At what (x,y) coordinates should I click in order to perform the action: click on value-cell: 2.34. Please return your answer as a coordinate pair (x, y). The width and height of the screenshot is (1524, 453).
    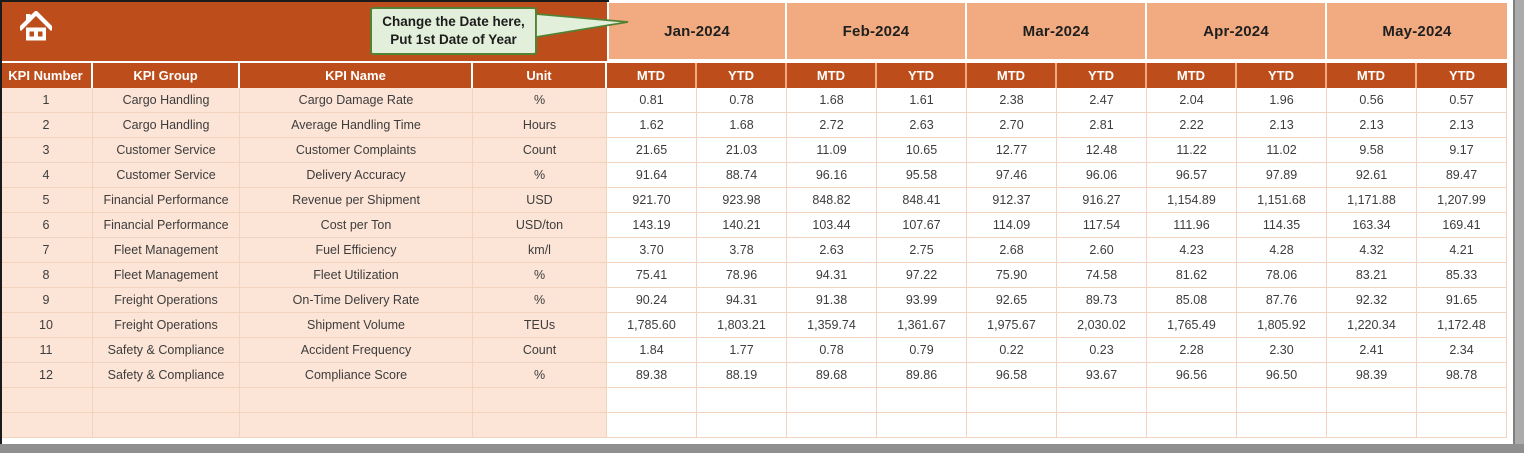
    Looking at the image, I should click on (1462, 350).